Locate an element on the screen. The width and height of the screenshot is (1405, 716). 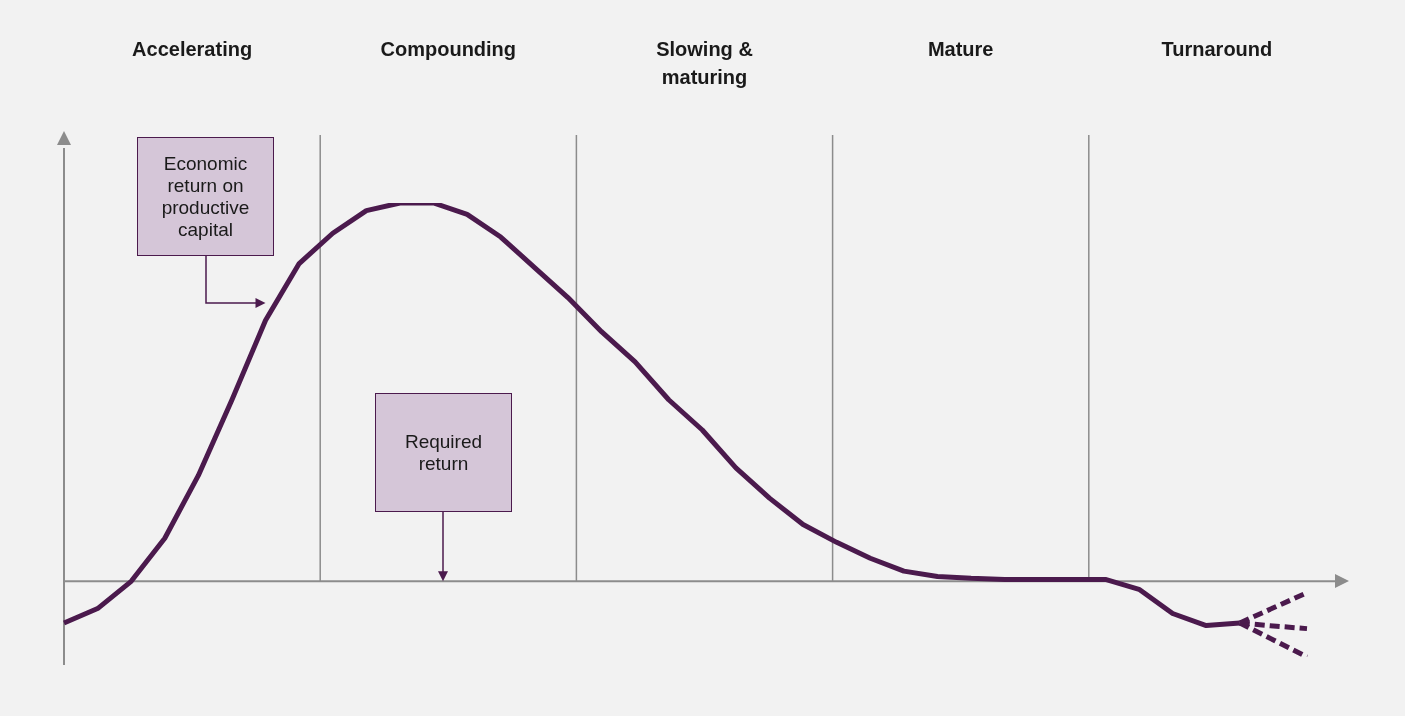
text: Accelerating is located at coordinates (192, 48).